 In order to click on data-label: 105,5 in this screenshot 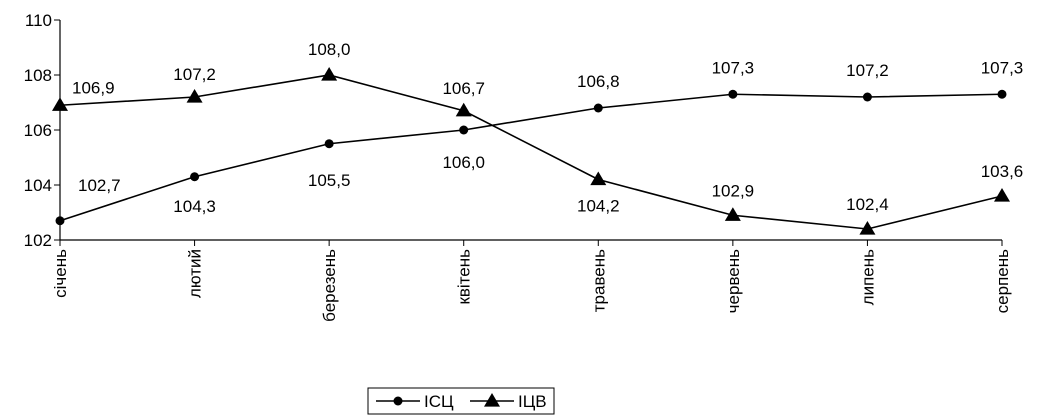, I will do `click(329, 180)`.